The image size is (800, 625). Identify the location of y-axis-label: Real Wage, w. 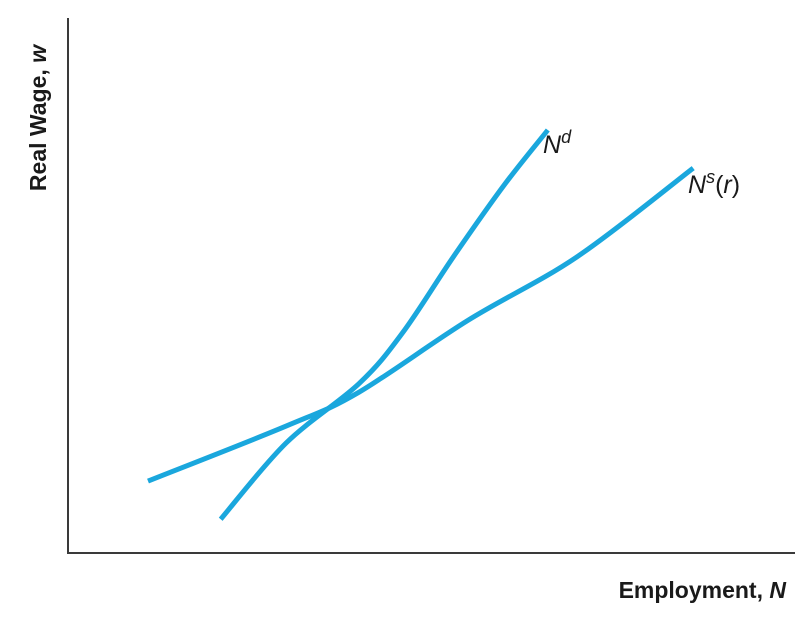
(38, 117).